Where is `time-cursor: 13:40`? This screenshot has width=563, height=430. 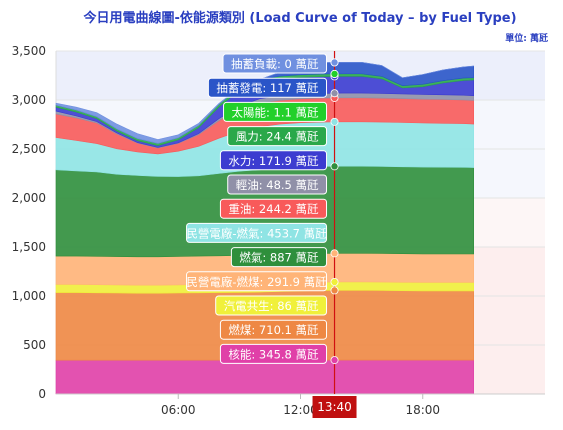 time-cursor: 13:40 is located at coordinates (334, 234).